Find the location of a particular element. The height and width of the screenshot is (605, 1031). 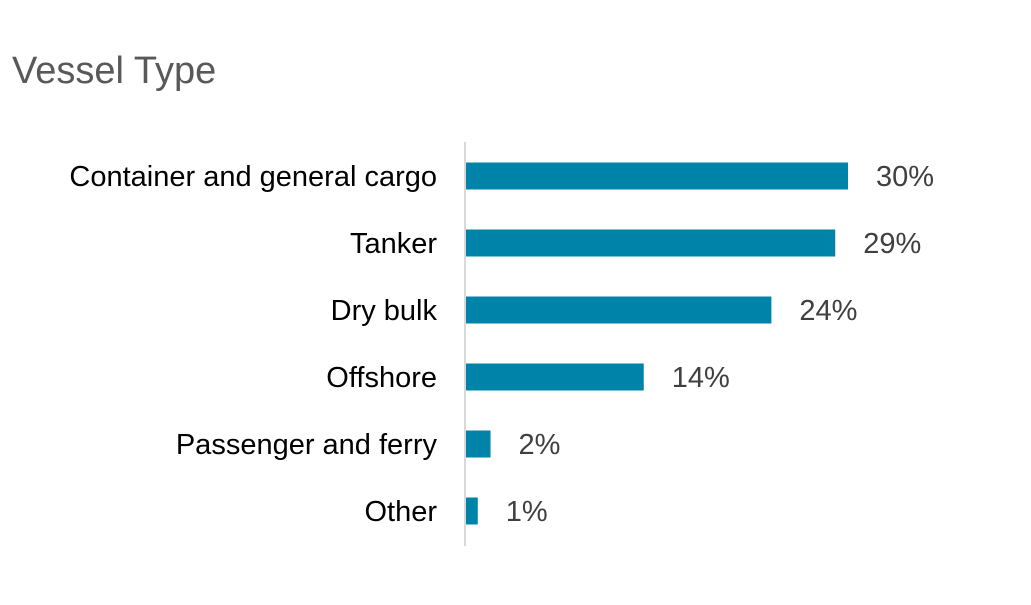

value-label-4: 2% is located at coordinates (540, 445).